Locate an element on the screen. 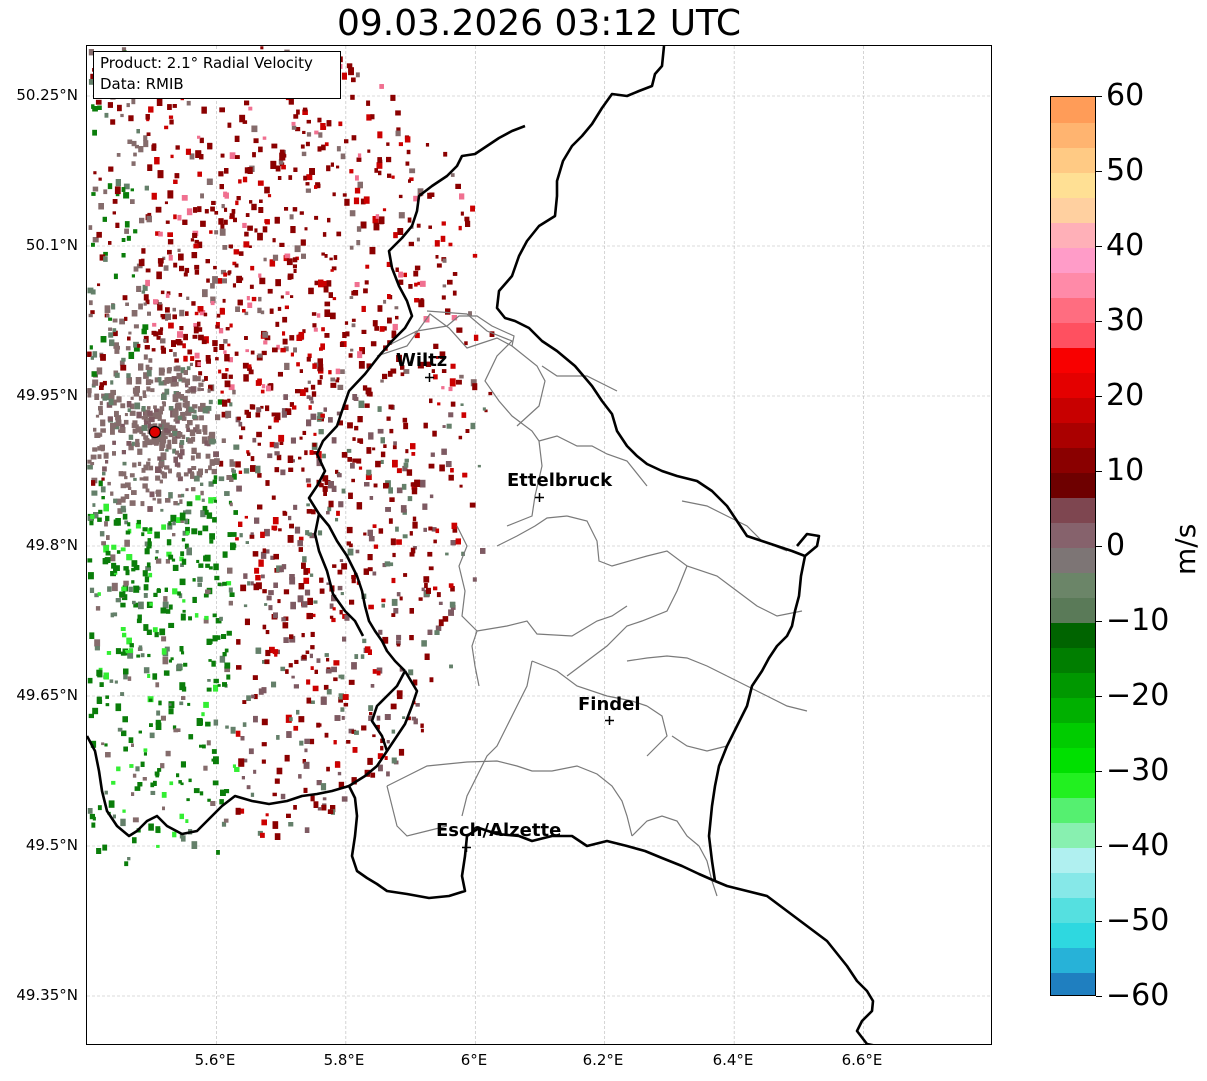 The height and width of the screenshot is (1081, 1207). colorbar-tick-label: 60 is located at coordinates (1125, 95).